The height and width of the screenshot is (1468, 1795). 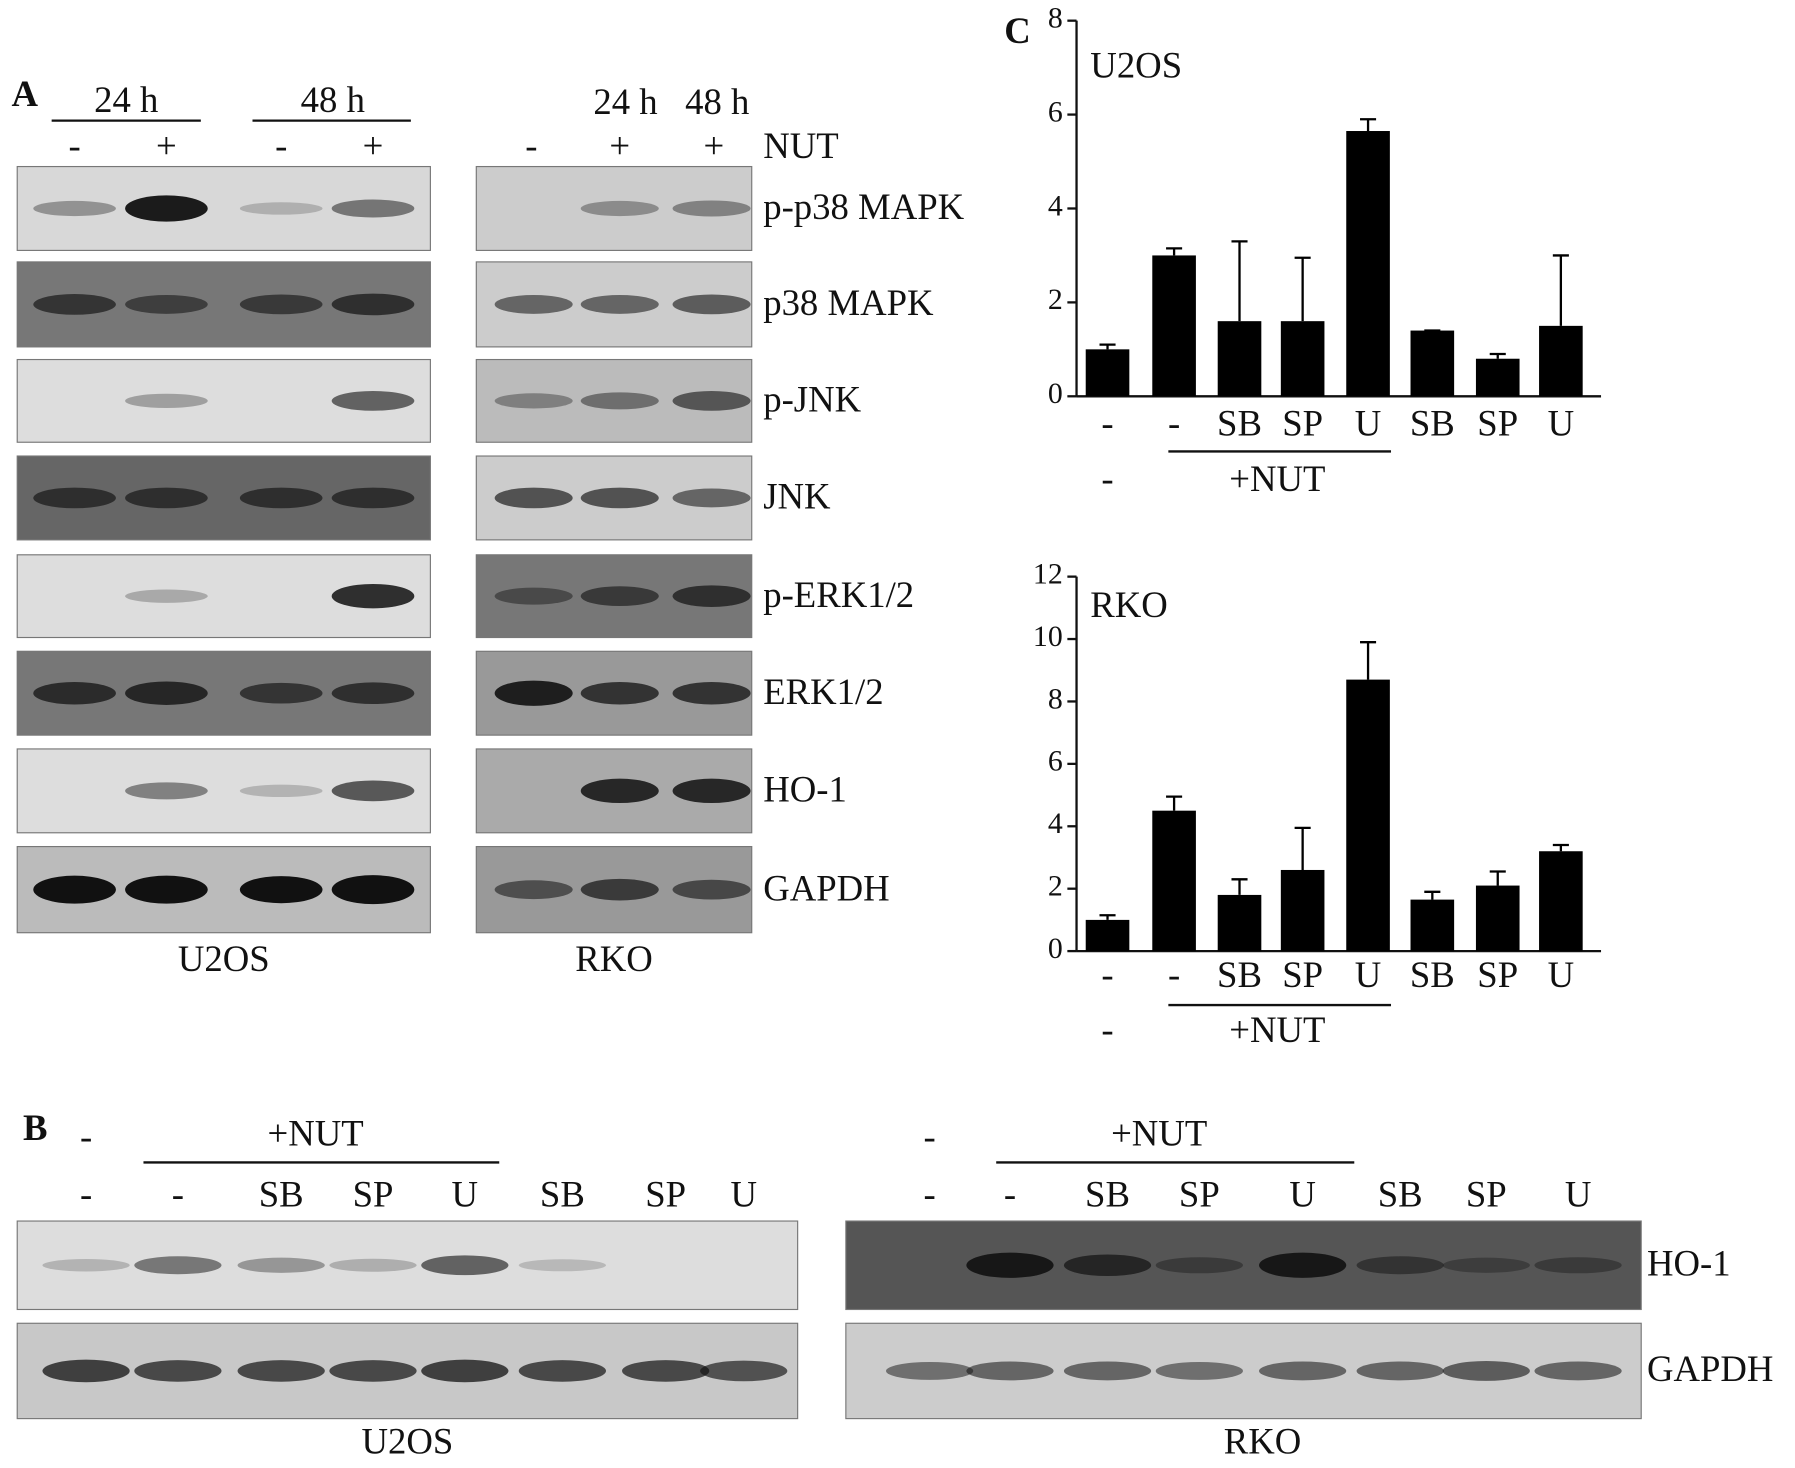 I want to click on chart-title: U2OS, so click(x=1136, y=64).